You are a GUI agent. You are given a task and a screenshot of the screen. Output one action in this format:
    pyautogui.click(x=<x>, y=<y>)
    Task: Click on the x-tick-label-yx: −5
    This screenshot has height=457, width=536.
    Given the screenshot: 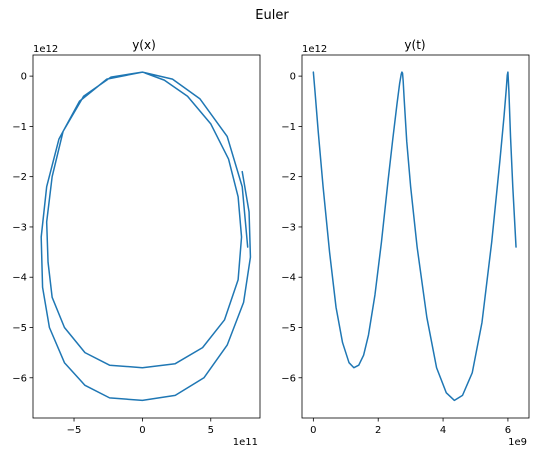 What is the action you would take?
    pyautogui.click(x=74, y=430)
    